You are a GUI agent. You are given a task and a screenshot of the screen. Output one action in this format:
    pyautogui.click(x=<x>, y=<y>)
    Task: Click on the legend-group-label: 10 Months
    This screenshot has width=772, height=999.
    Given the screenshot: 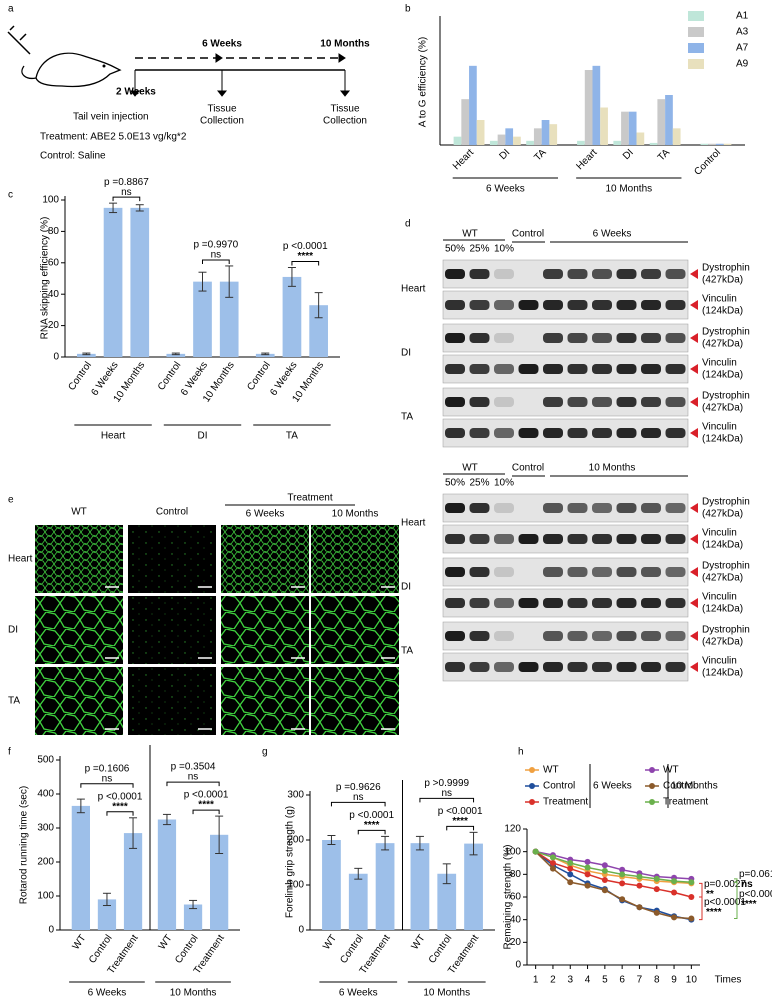 What is the action you would take?
    pyautogui.click(x=694, y=786)
    